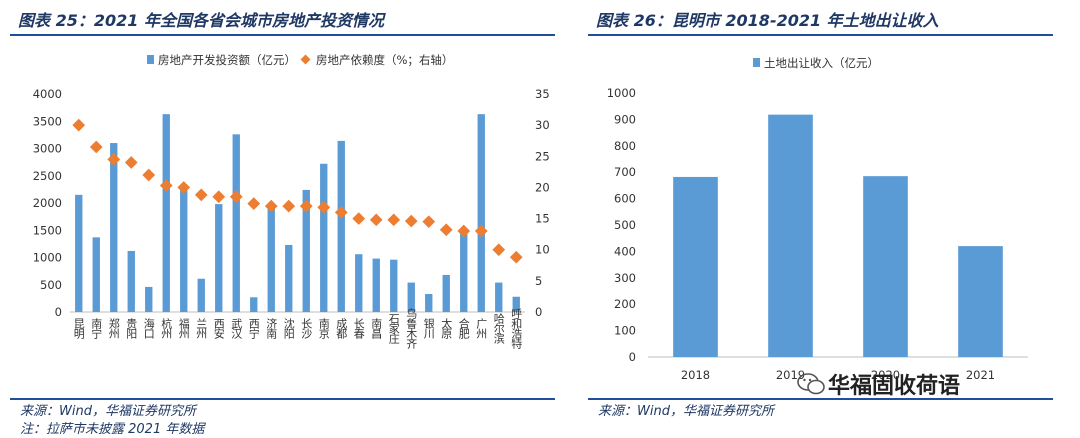  What do you see at coordinates (820, 399) in the screenshot?
I see `right-footer-rule` at bounding box center [820, 399].